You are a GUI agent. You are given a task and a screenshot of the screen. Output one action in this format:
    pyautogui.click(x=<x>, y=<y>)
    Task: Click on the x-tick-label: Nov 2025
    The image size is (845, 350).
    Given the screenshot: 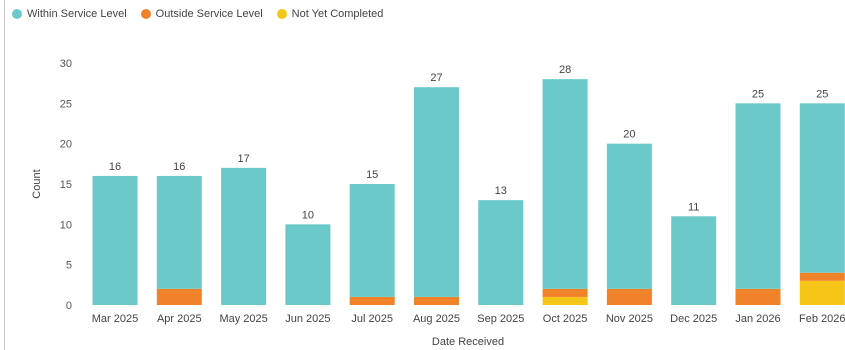 What is the action you would take?
    pyautogui.click(x=629, y=319)
    